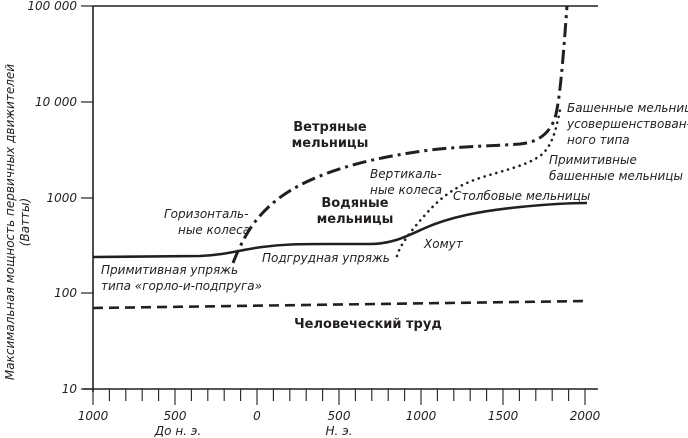 The width and height of the screenshot is (688, 438). What do you see at coordinates (177, 431) in the screenshot?
I see `era-bc-label: До н. э.` at bounding box center [177, 431].